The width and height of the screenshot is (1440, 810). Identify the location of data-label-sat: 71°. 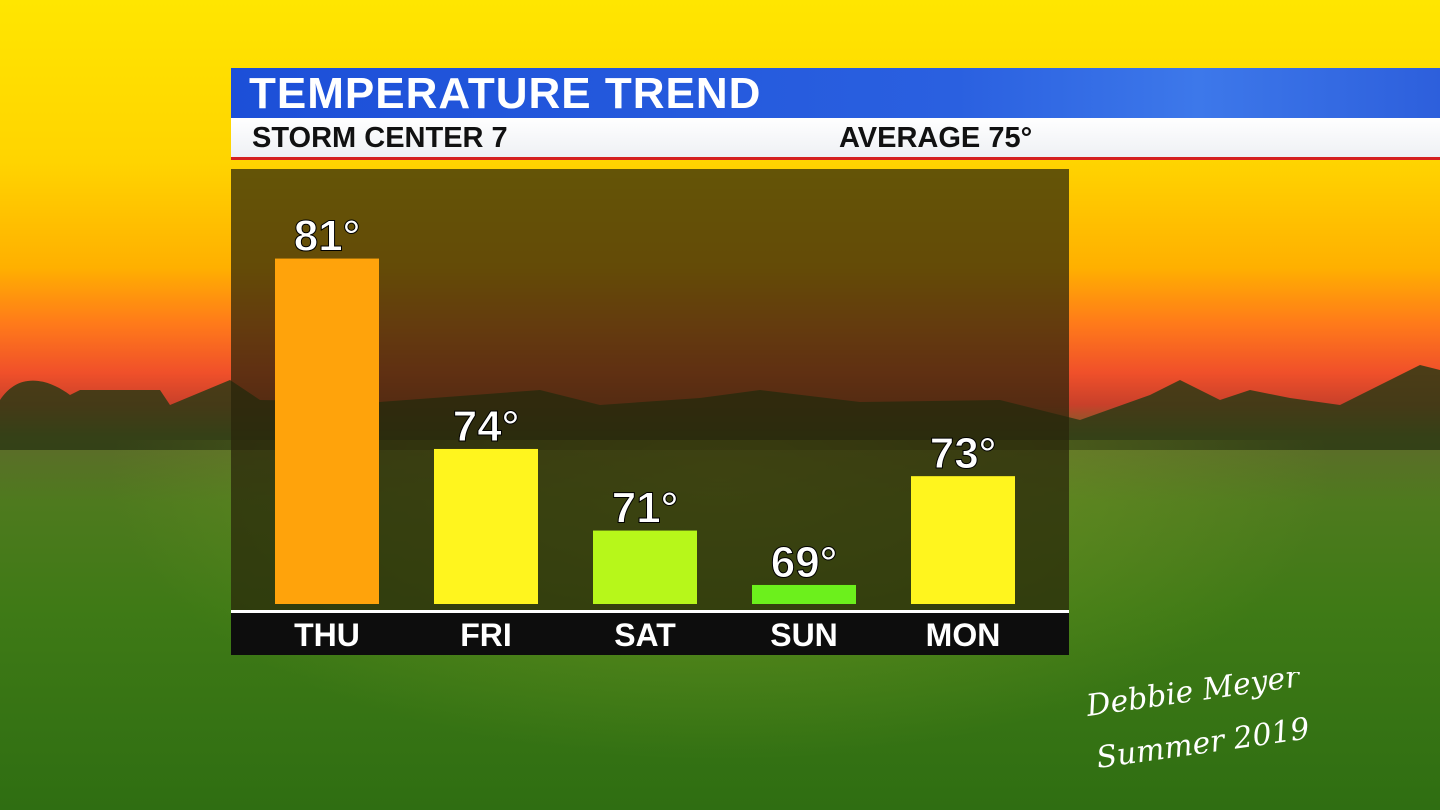
(645, 508).